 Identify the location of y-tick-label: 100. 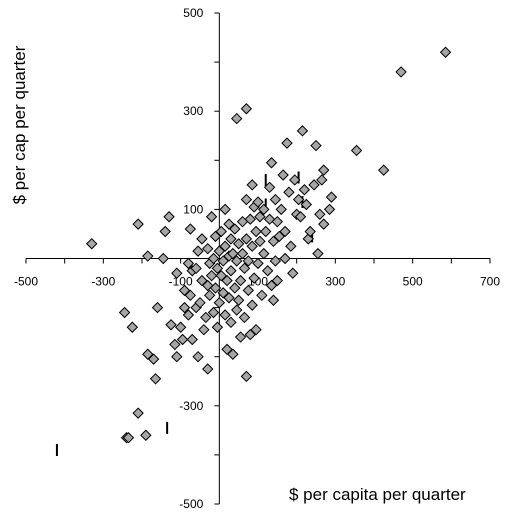
(193, 209).